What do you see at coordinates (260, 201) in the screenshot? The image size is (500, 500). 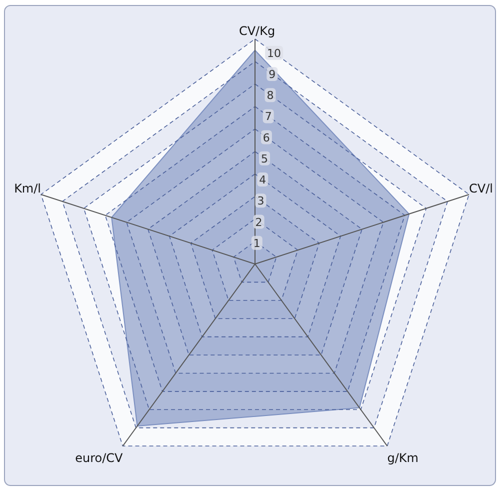 I see `y-tick-label: 3` at bounding box center [260, 201].